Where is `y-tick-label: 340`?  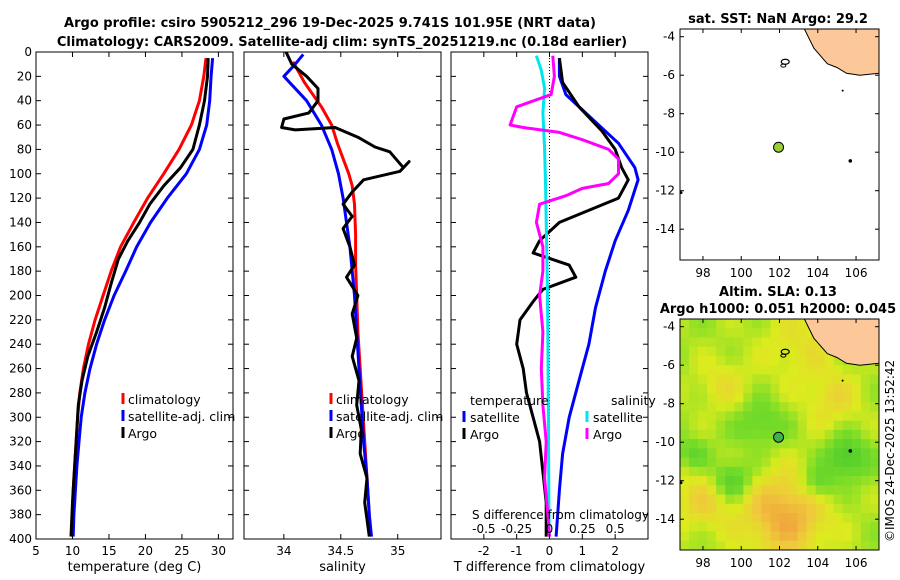 y-tick-label: 340 is located at coordinates (20, 466).